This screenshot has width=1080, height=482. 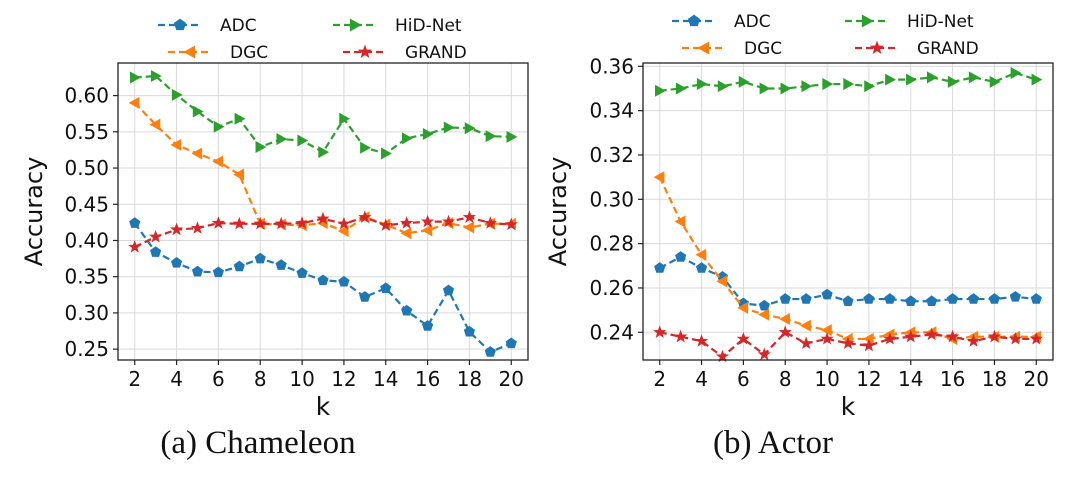 I want to click on x-tick-label: 20, so click(x=511, y=379).